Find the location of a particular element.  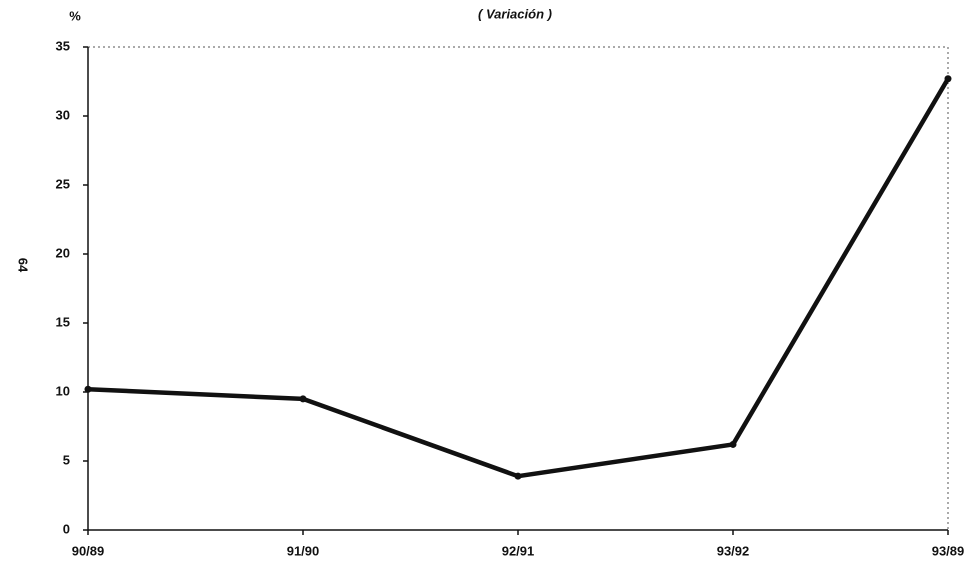

y-tick-label: 15 is located at coordinates (63, 321).